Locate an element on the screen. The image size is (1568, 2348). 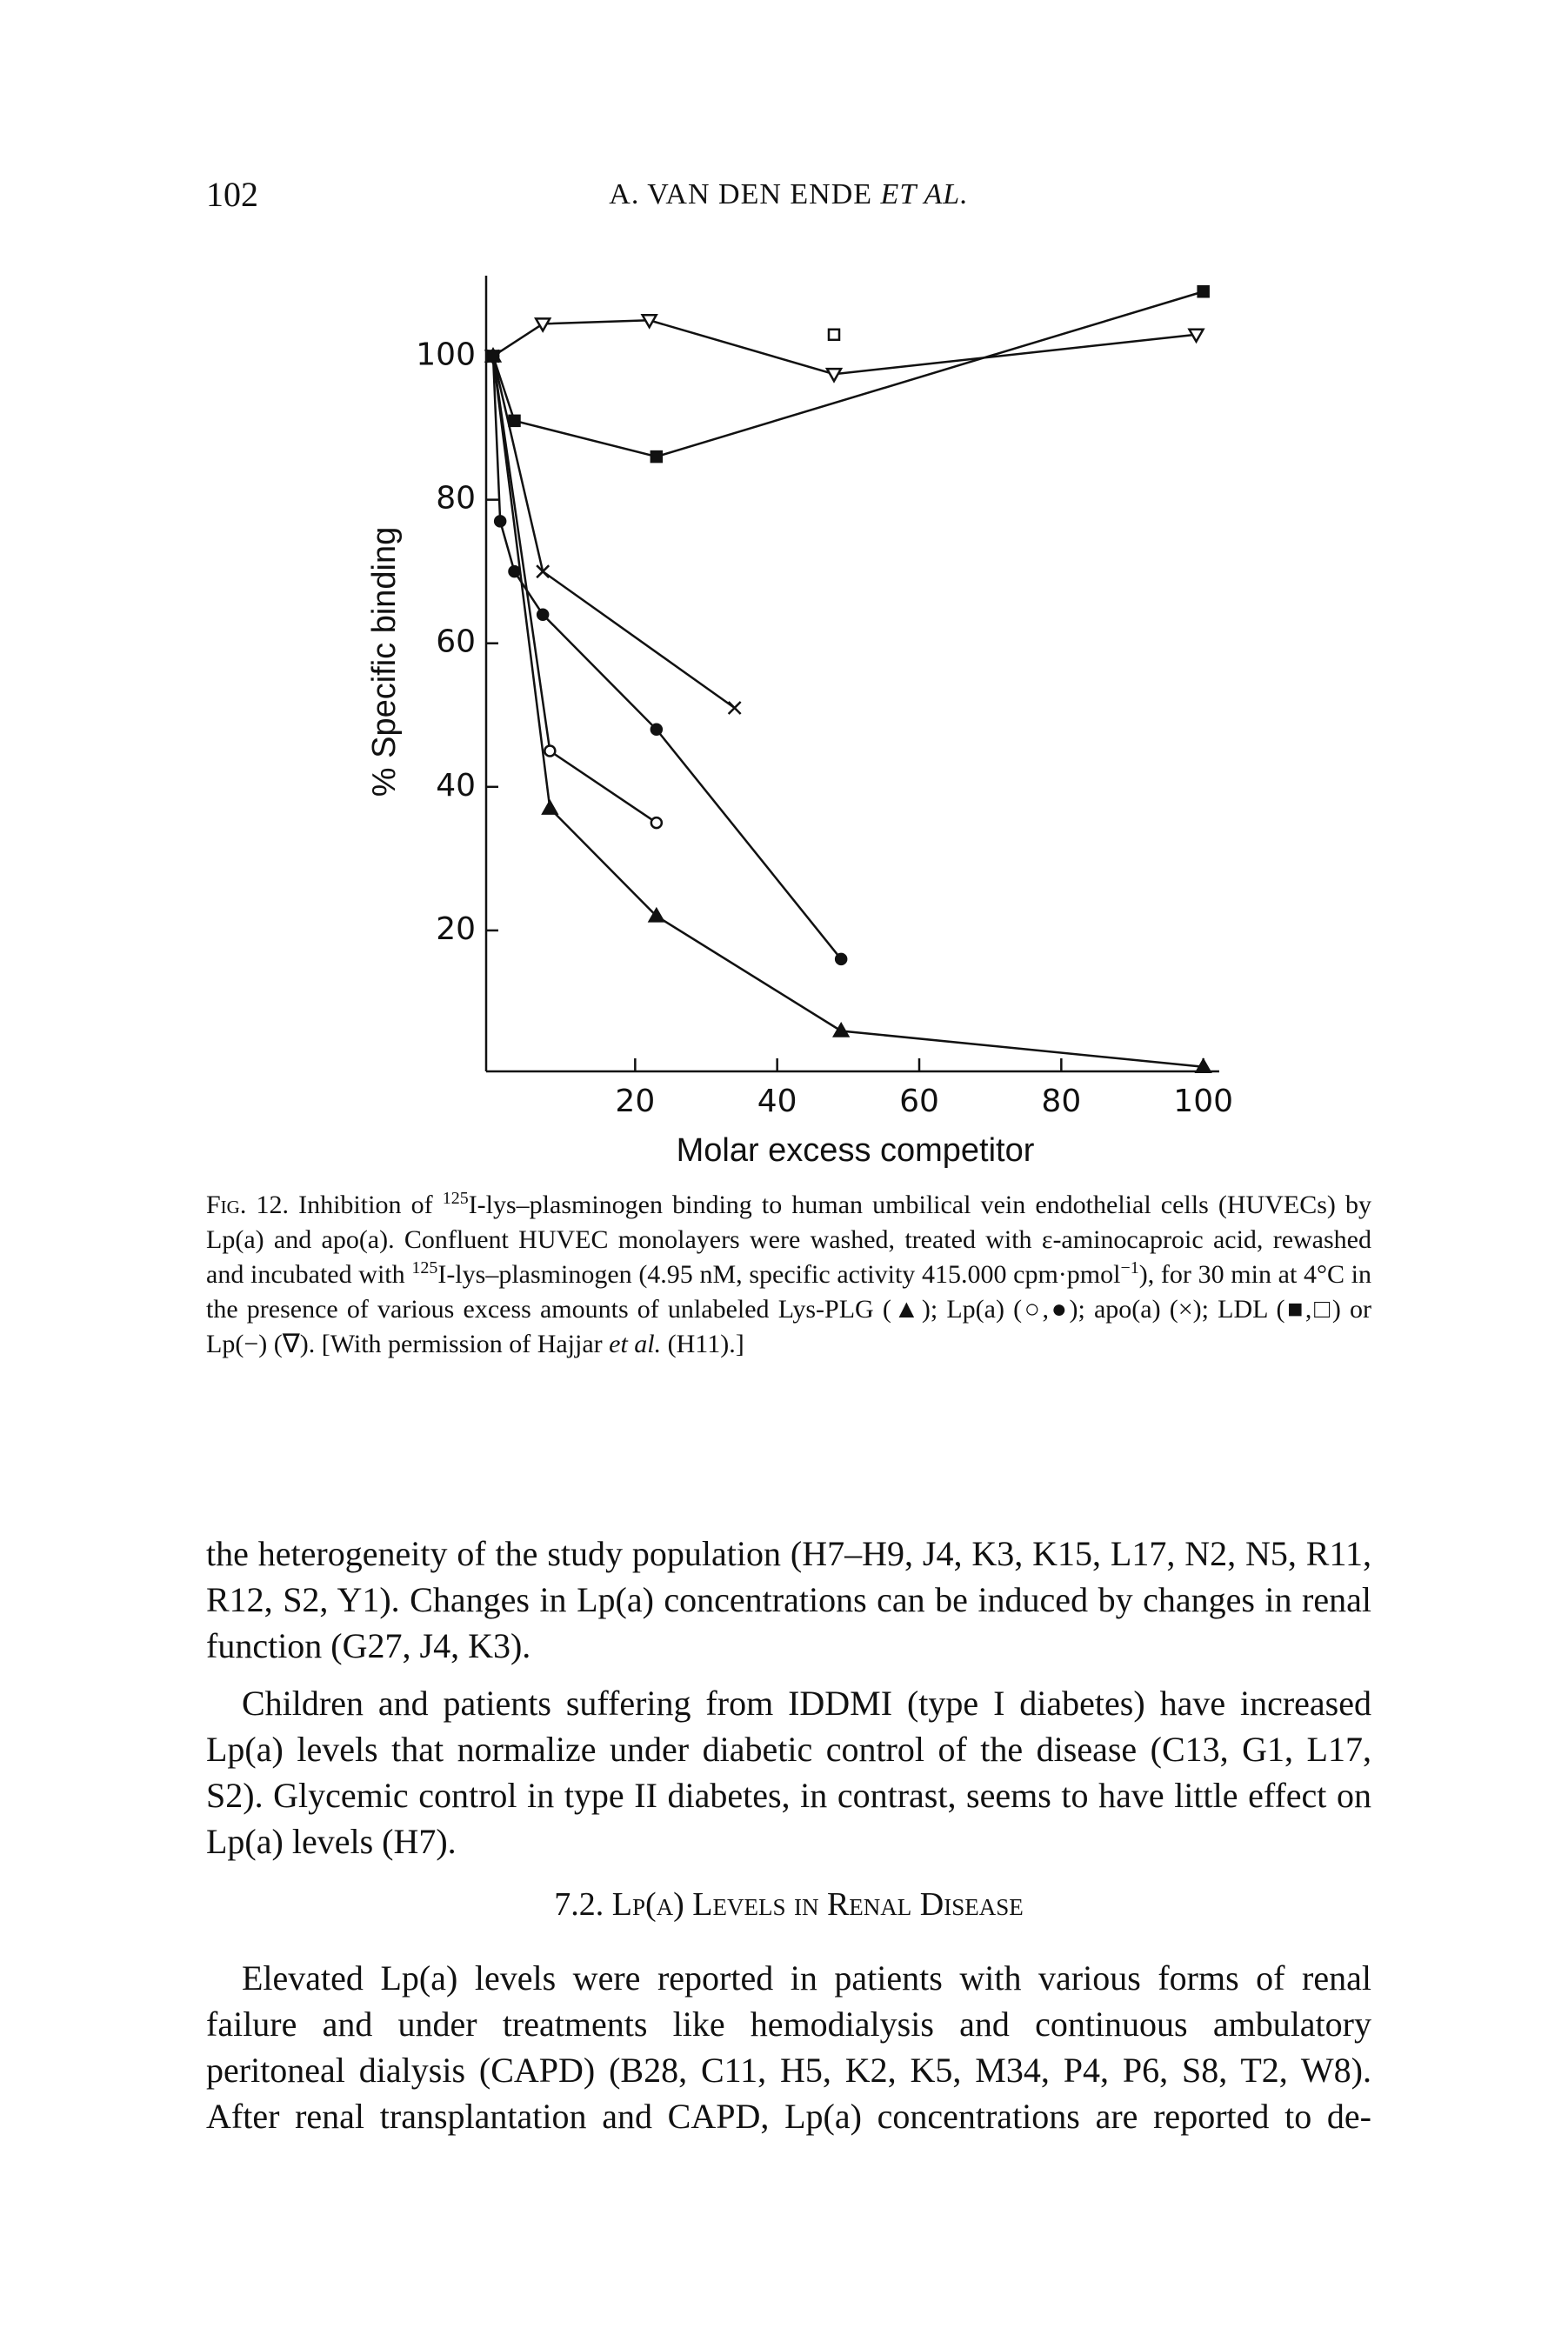
x-tick-label: 60 is located at coordinates (919, 1101).